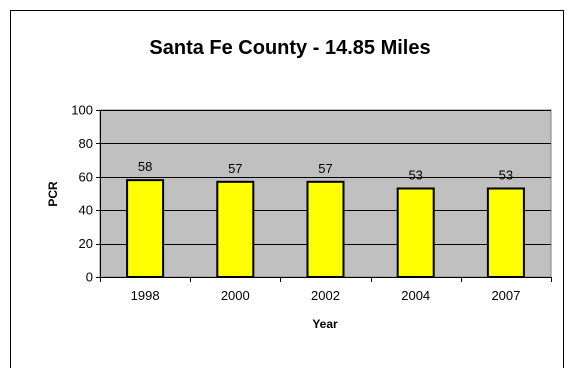  What do you see at coordinates (415, 174) in the screenshot?
I see `data-label-2004: 53` at bounding box center [415, 174].